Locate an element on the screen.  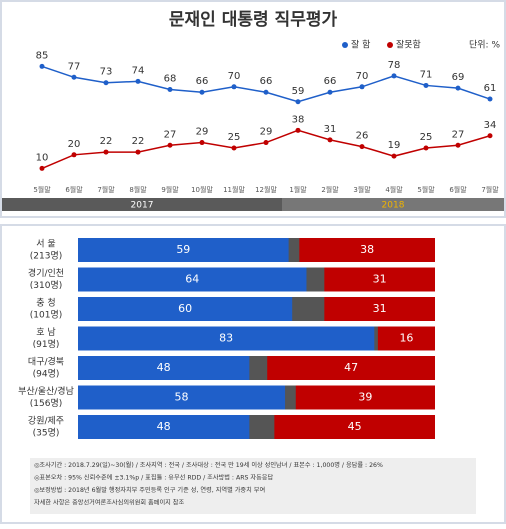
x-tick-label: 12월말 is located at coordinates (266, 189).